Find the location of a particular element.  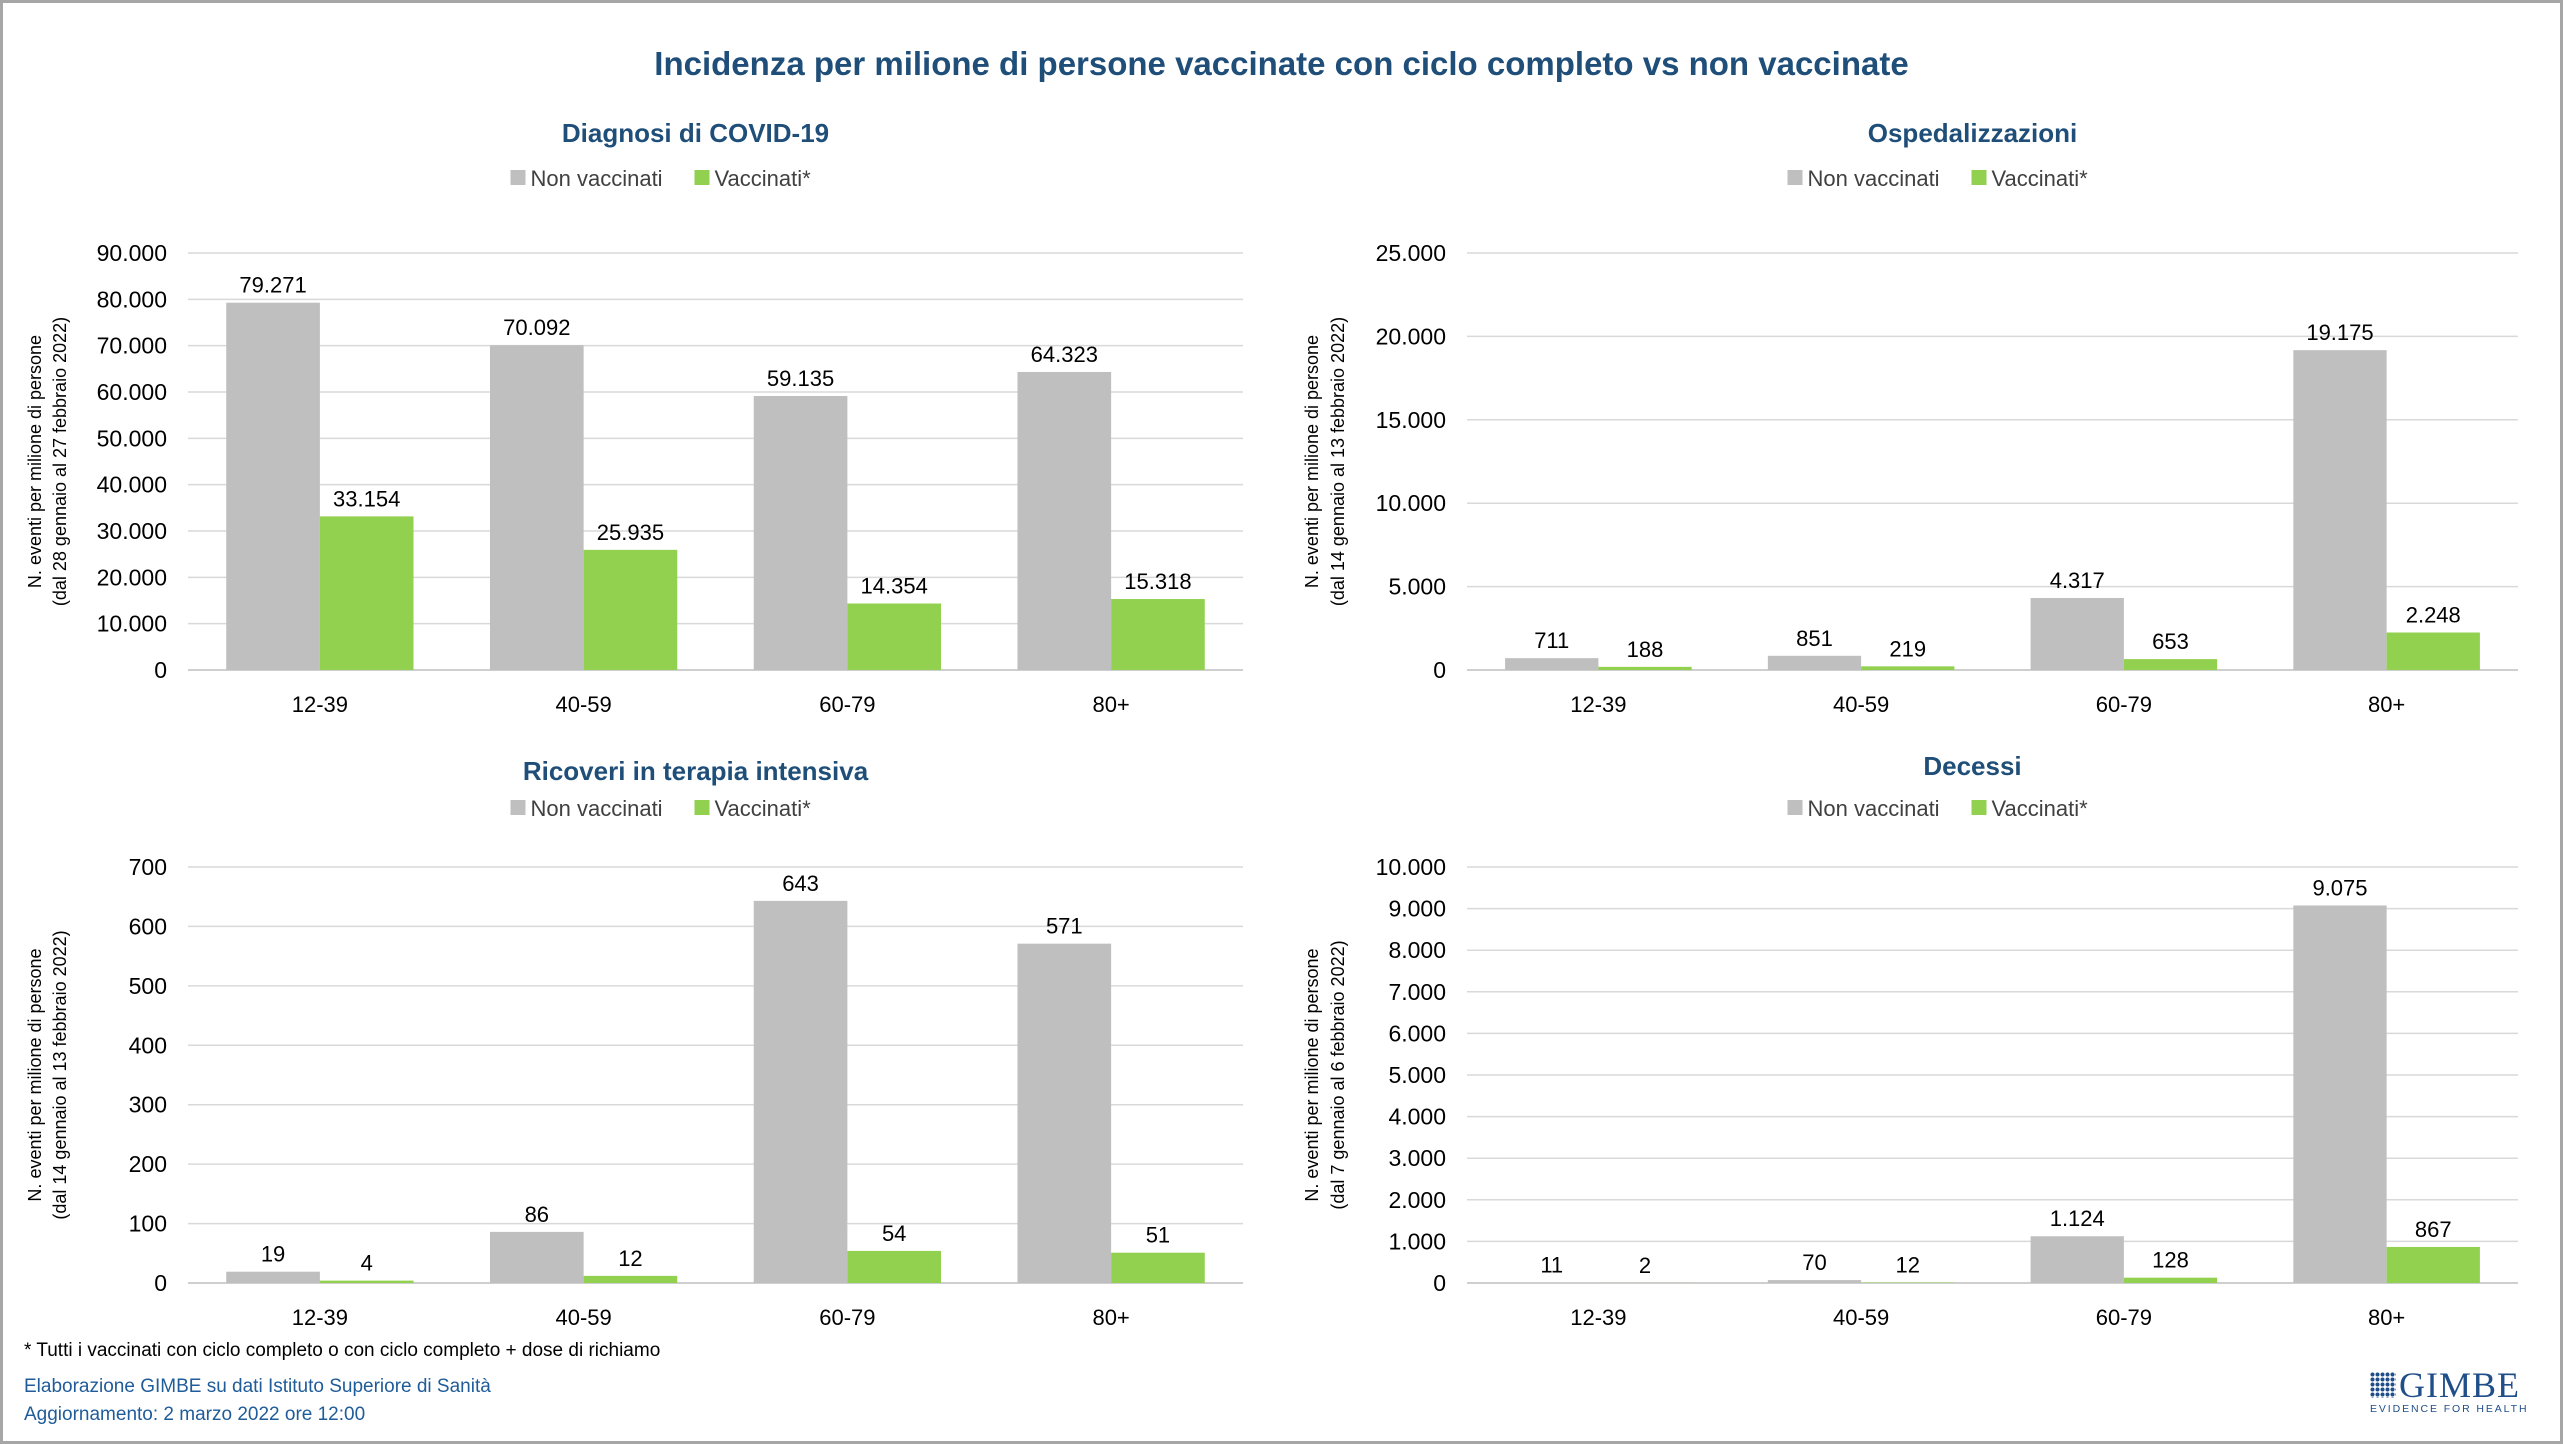

y-tick-label: 1.000 is located at coordinates (1417, 1241).